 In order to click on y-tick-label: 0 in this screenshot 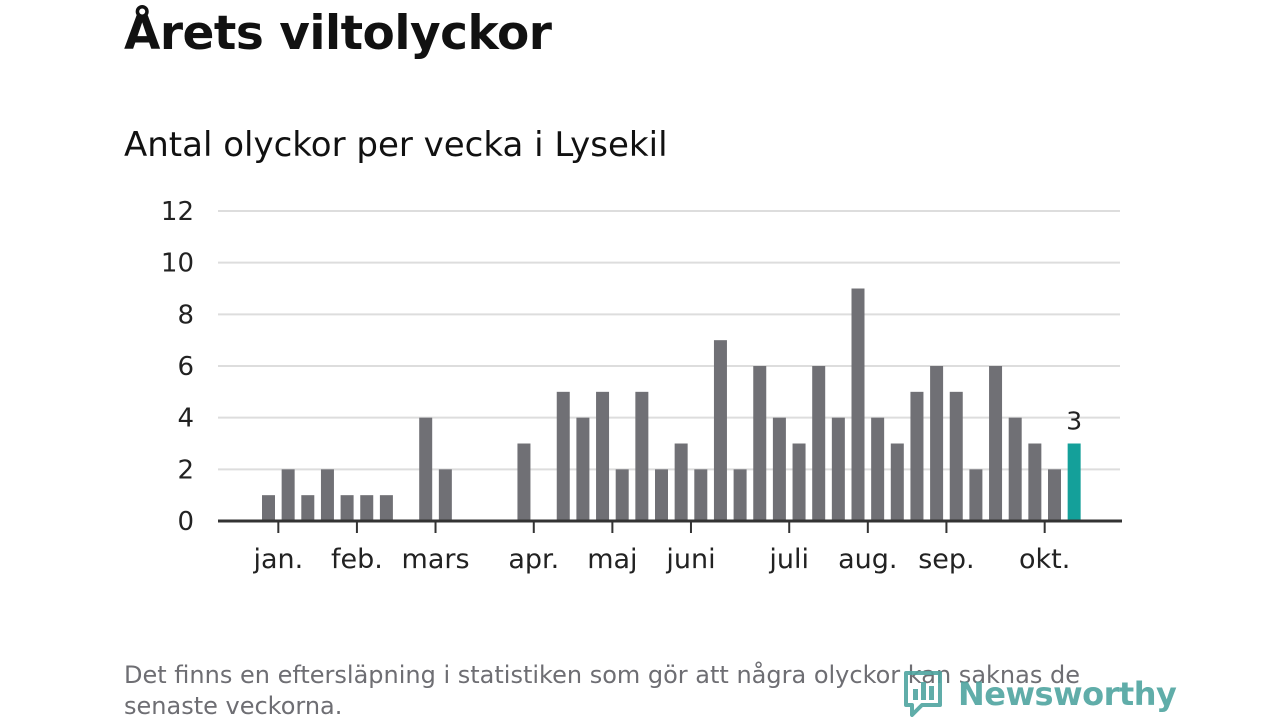, I will do `click(185, 522)`.